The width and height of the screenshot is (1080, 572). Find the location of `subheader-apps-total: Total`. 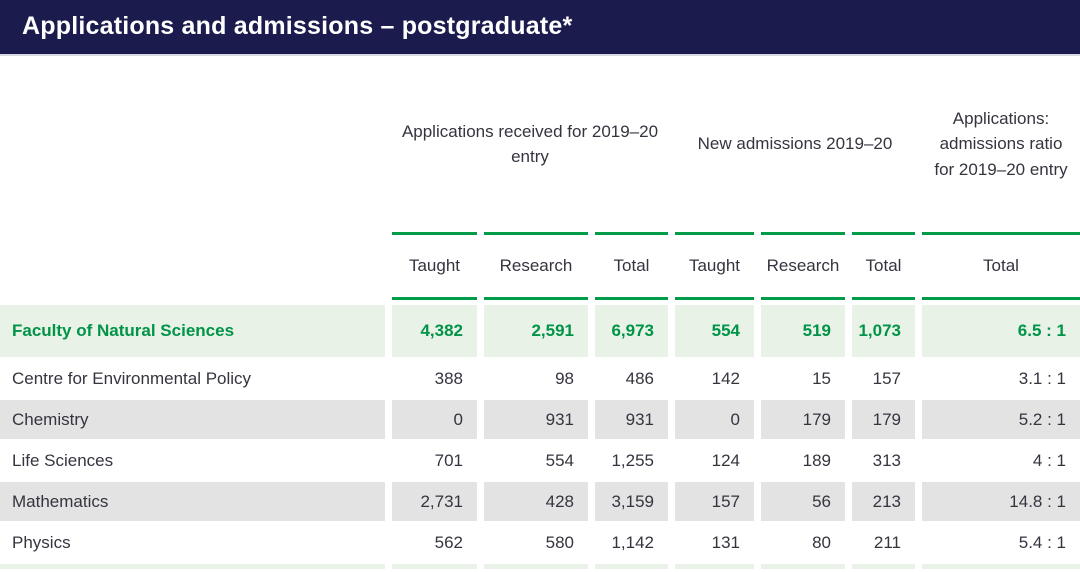

subheader-apps-total: Total is located at coordinates (631, 266).